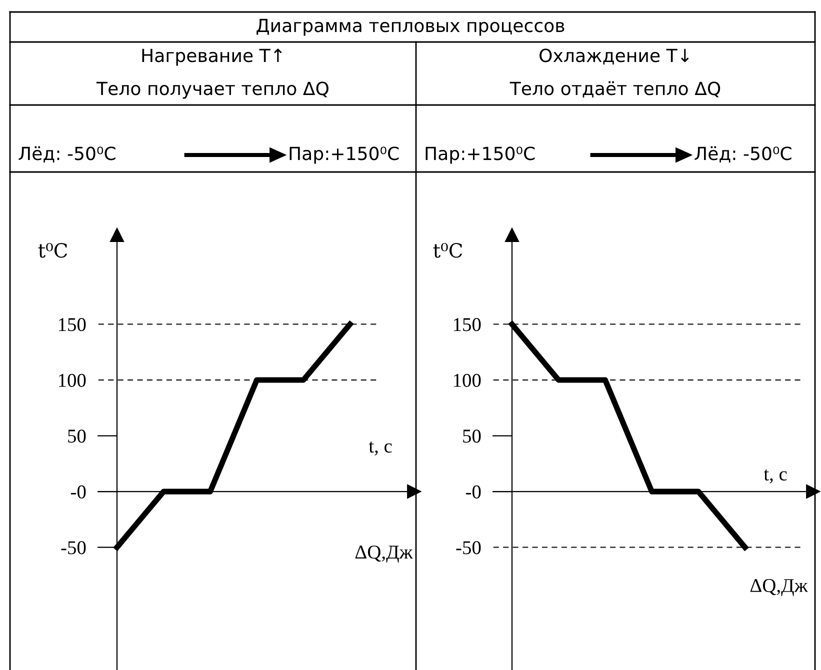  Describe the element at coordinates (212, 57) in the screenshot. I see `chart-title: Нагревание Т↑` at that location.